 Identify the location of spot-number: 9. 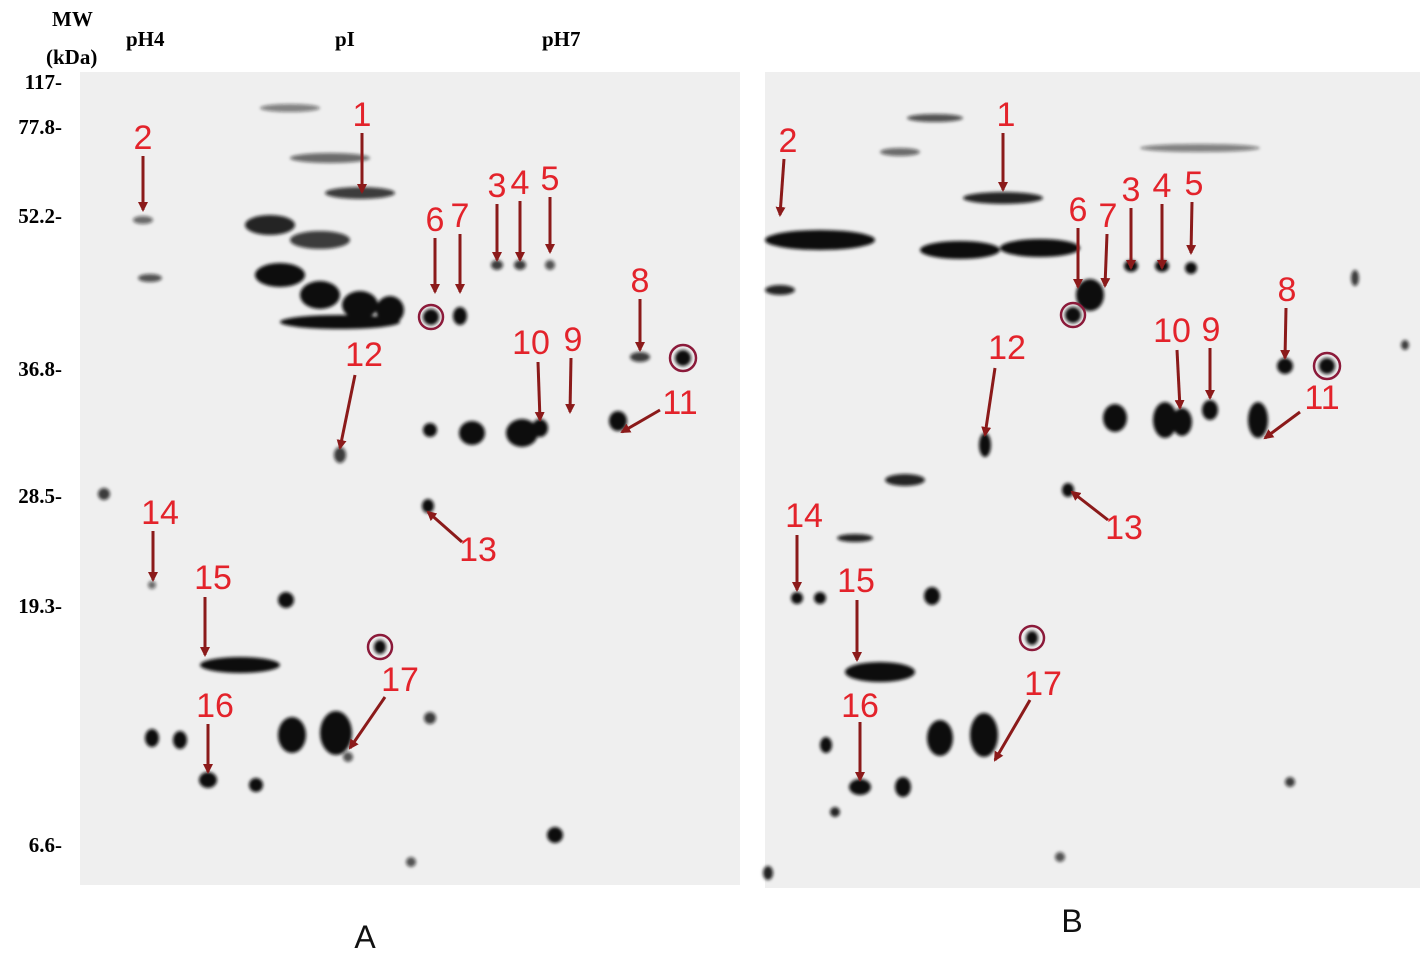
(1211, 330).